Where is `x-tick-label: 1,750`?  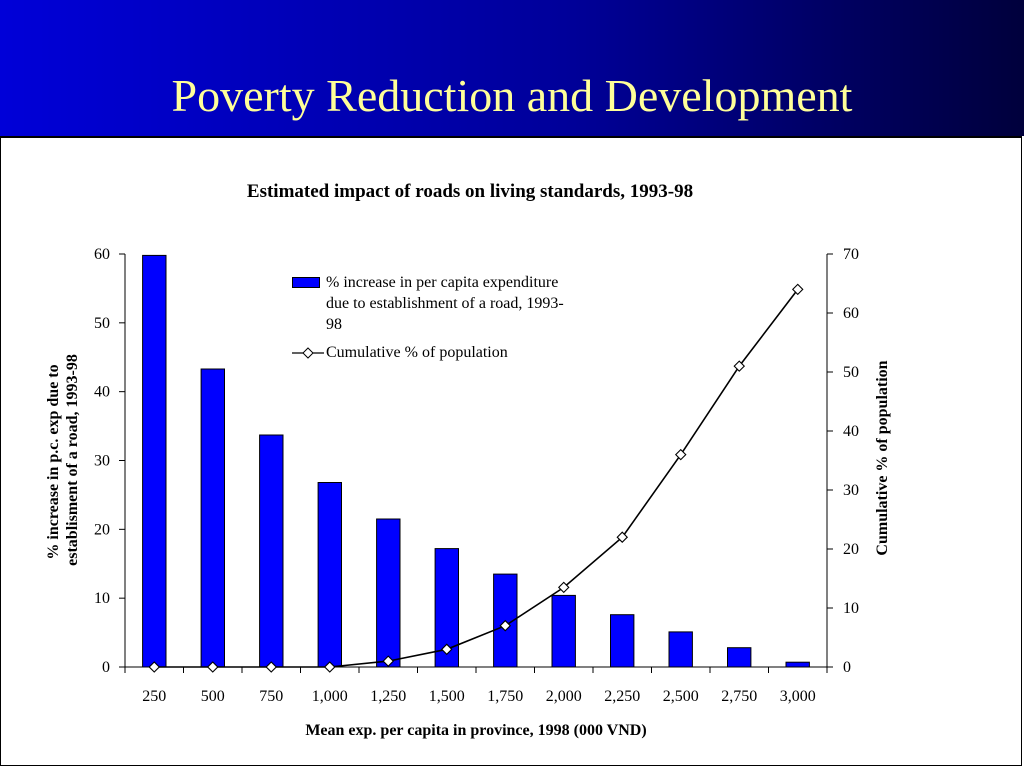
x-tick-label: 1,750 is located at coordinates (505, 696).